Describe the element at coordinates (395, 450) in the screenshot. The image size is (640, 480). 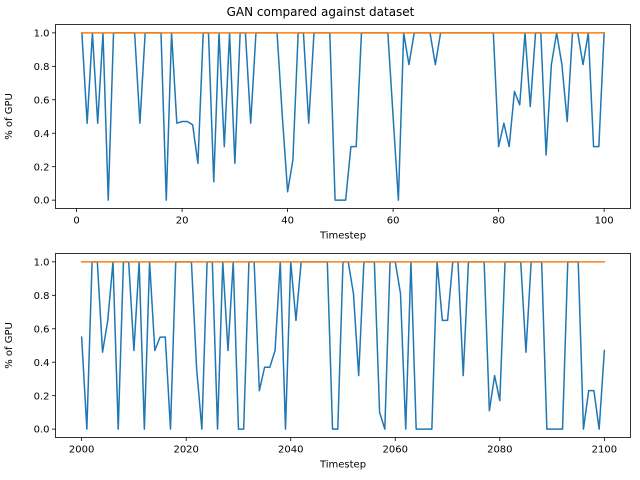
I see `x-tick-label: 2060` at that location.